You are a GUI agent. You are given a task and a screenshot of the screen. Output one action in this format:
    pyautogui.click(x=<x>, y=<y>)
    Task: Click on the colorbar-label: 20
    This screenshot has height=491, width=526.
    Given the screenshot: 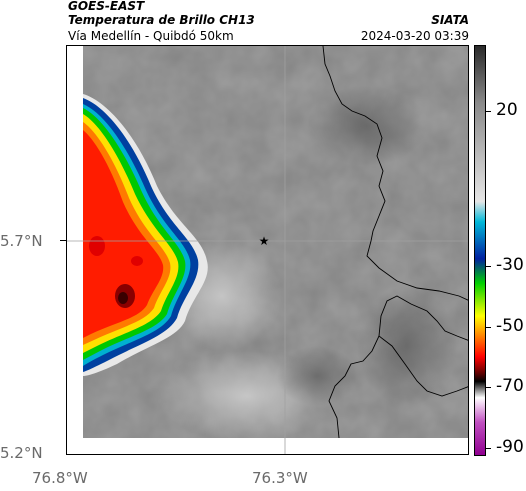 What is the action you would take?
    pyautogui.click(x=507, y=110)
    